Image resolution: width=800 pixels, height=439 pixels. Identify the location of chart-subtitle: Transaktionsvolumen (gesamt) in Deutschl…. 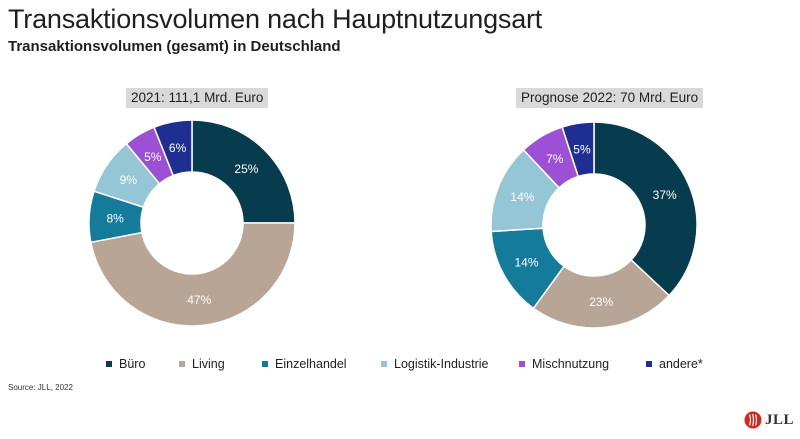
(174, 46).